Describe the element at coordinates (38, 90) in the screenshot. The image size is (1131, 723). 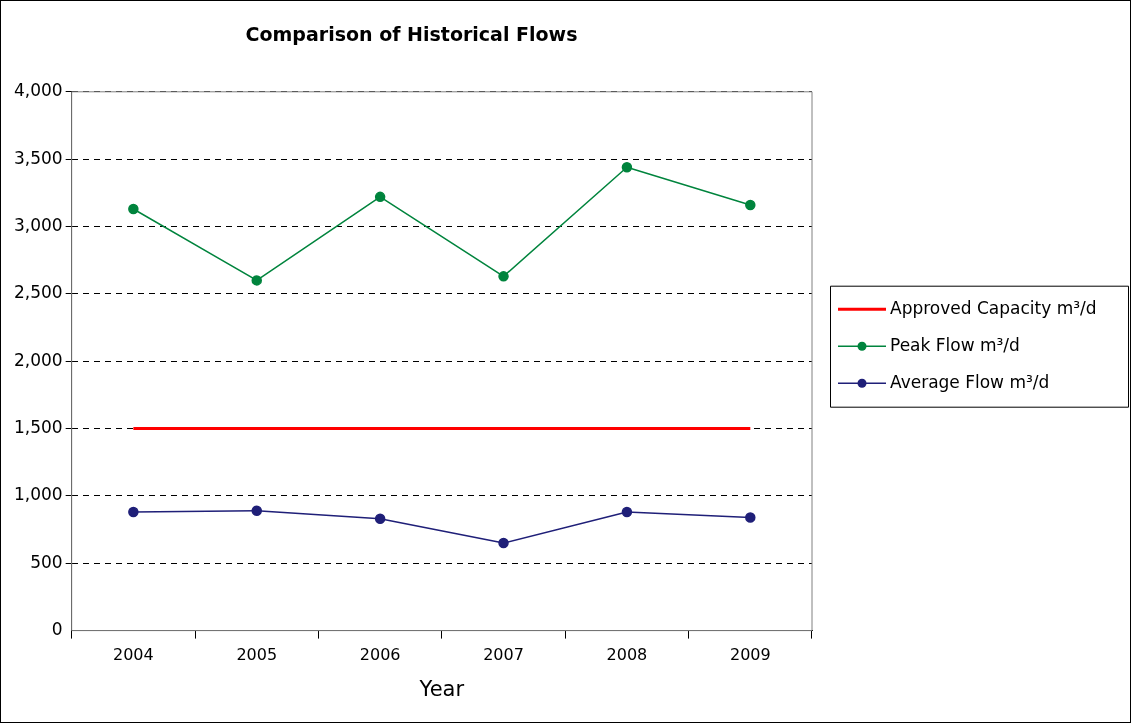
I see `y-tick-label: 4,000` at that location.